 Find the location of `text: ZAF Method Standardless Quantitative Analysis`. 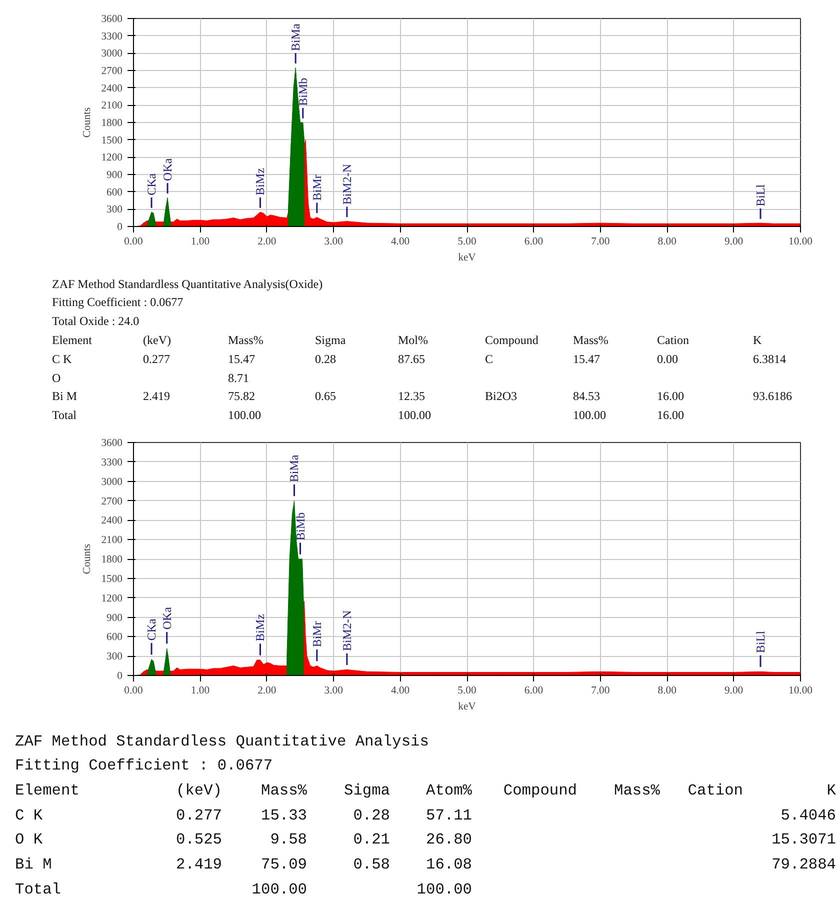

text: ZAF Method Standardless Quantitative Analysis is located at coordinates (222, 741).